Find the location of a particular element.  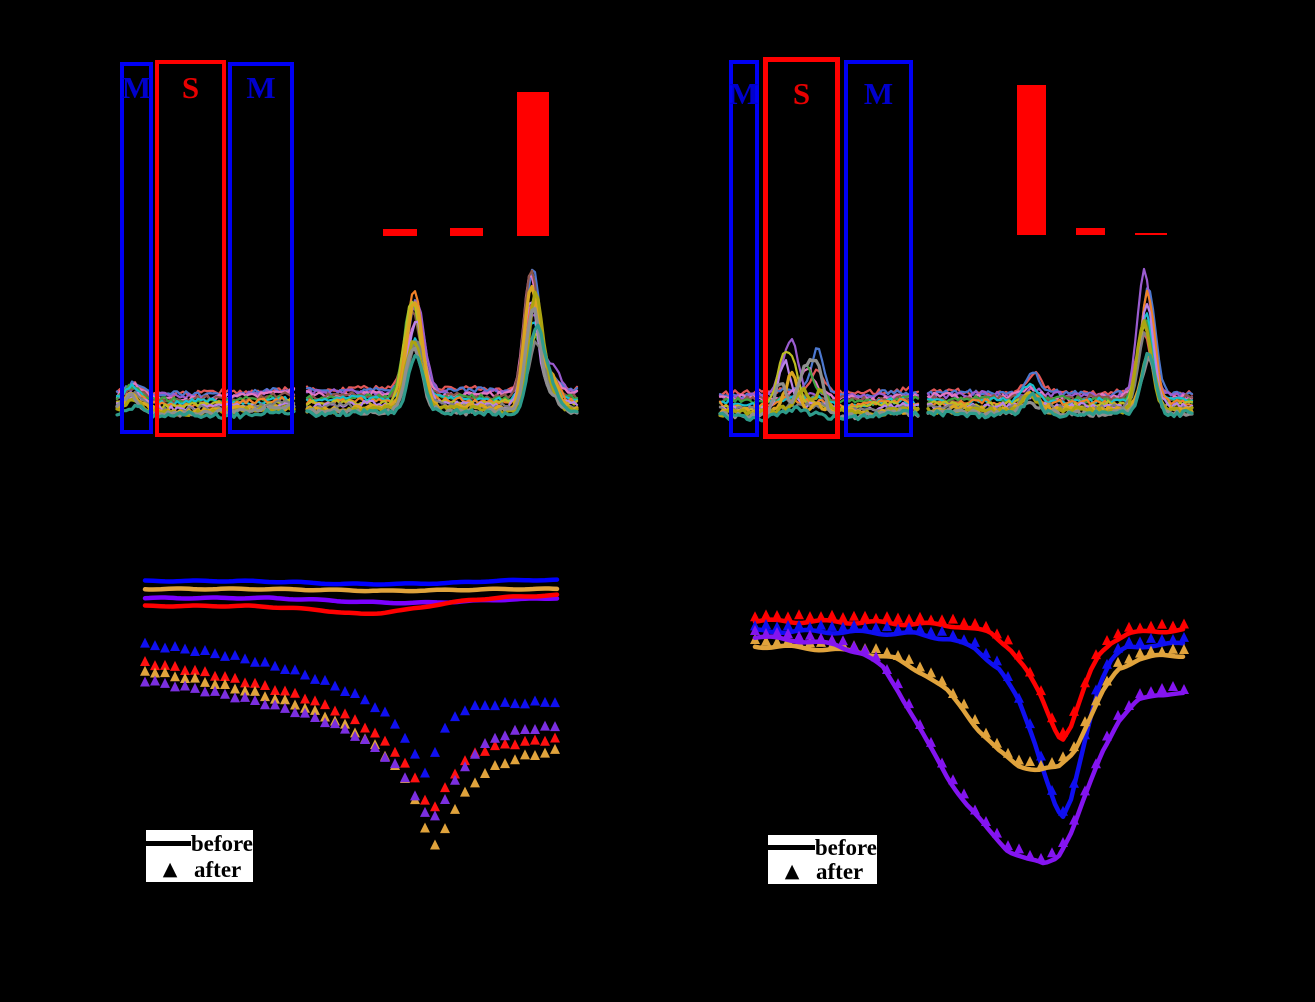

legend-label-before: before is located at coordinates (221, 843).